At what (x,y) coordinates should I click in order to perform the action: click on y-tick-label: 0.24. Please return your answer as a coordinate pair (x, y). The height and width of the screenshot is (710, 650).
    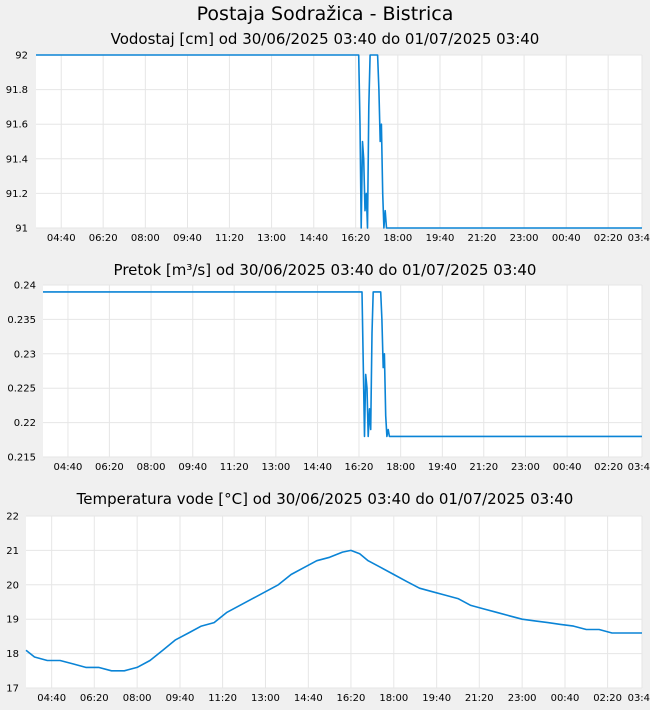
    Looking at the image, I should click on (25, 286).